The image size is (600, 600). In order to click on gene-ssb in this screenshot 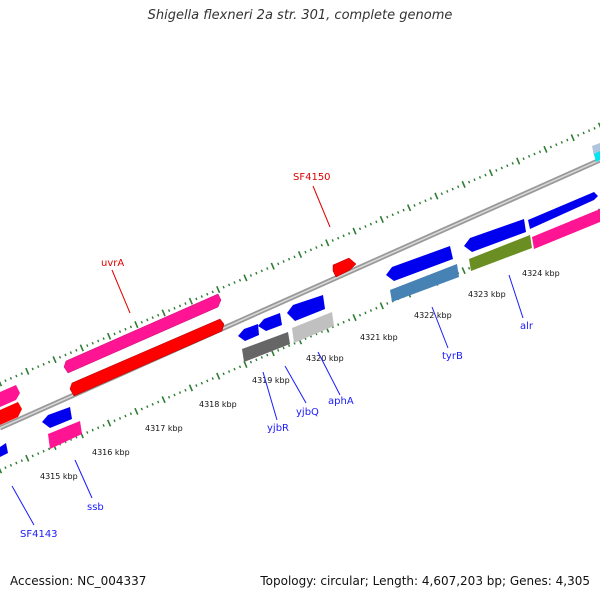, I will do `click(65, 435)`.